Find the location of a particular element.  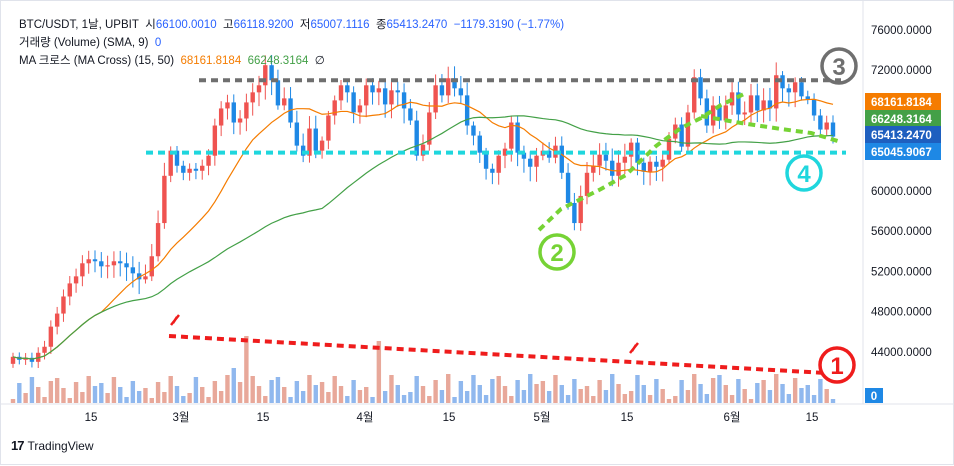

high-value: 66118.9200 is located at coordinates (263, 25).